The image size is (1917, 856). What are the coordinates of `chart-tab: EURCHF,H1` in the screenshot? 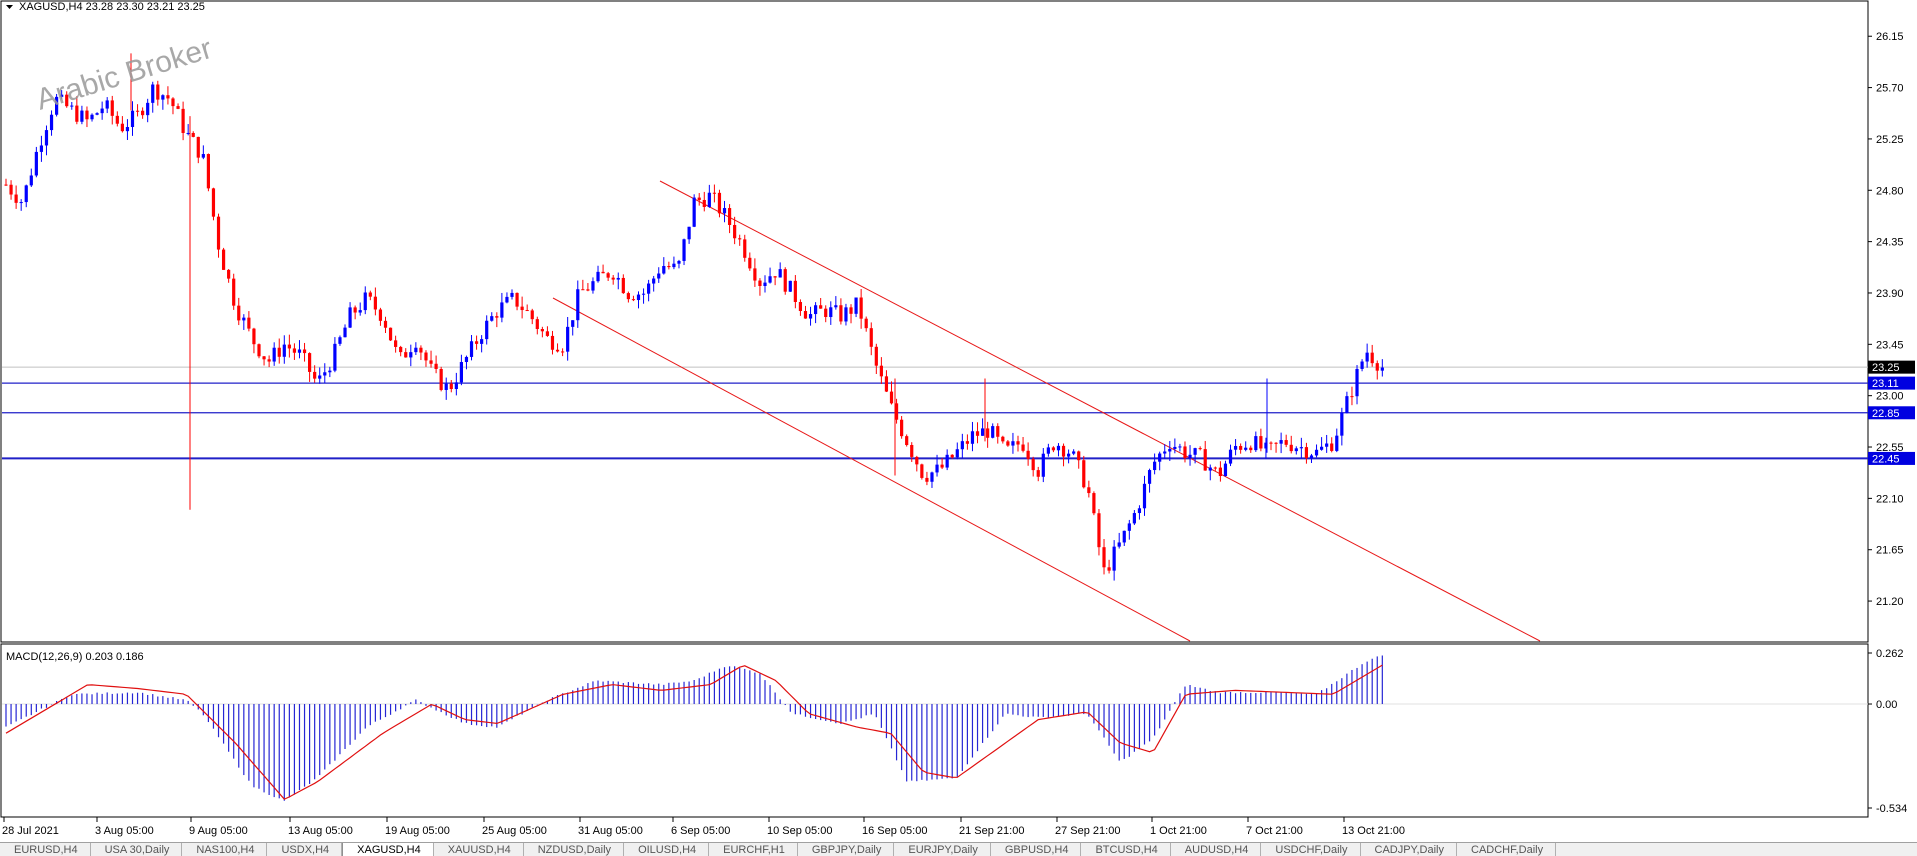 It's located at (753, 849).